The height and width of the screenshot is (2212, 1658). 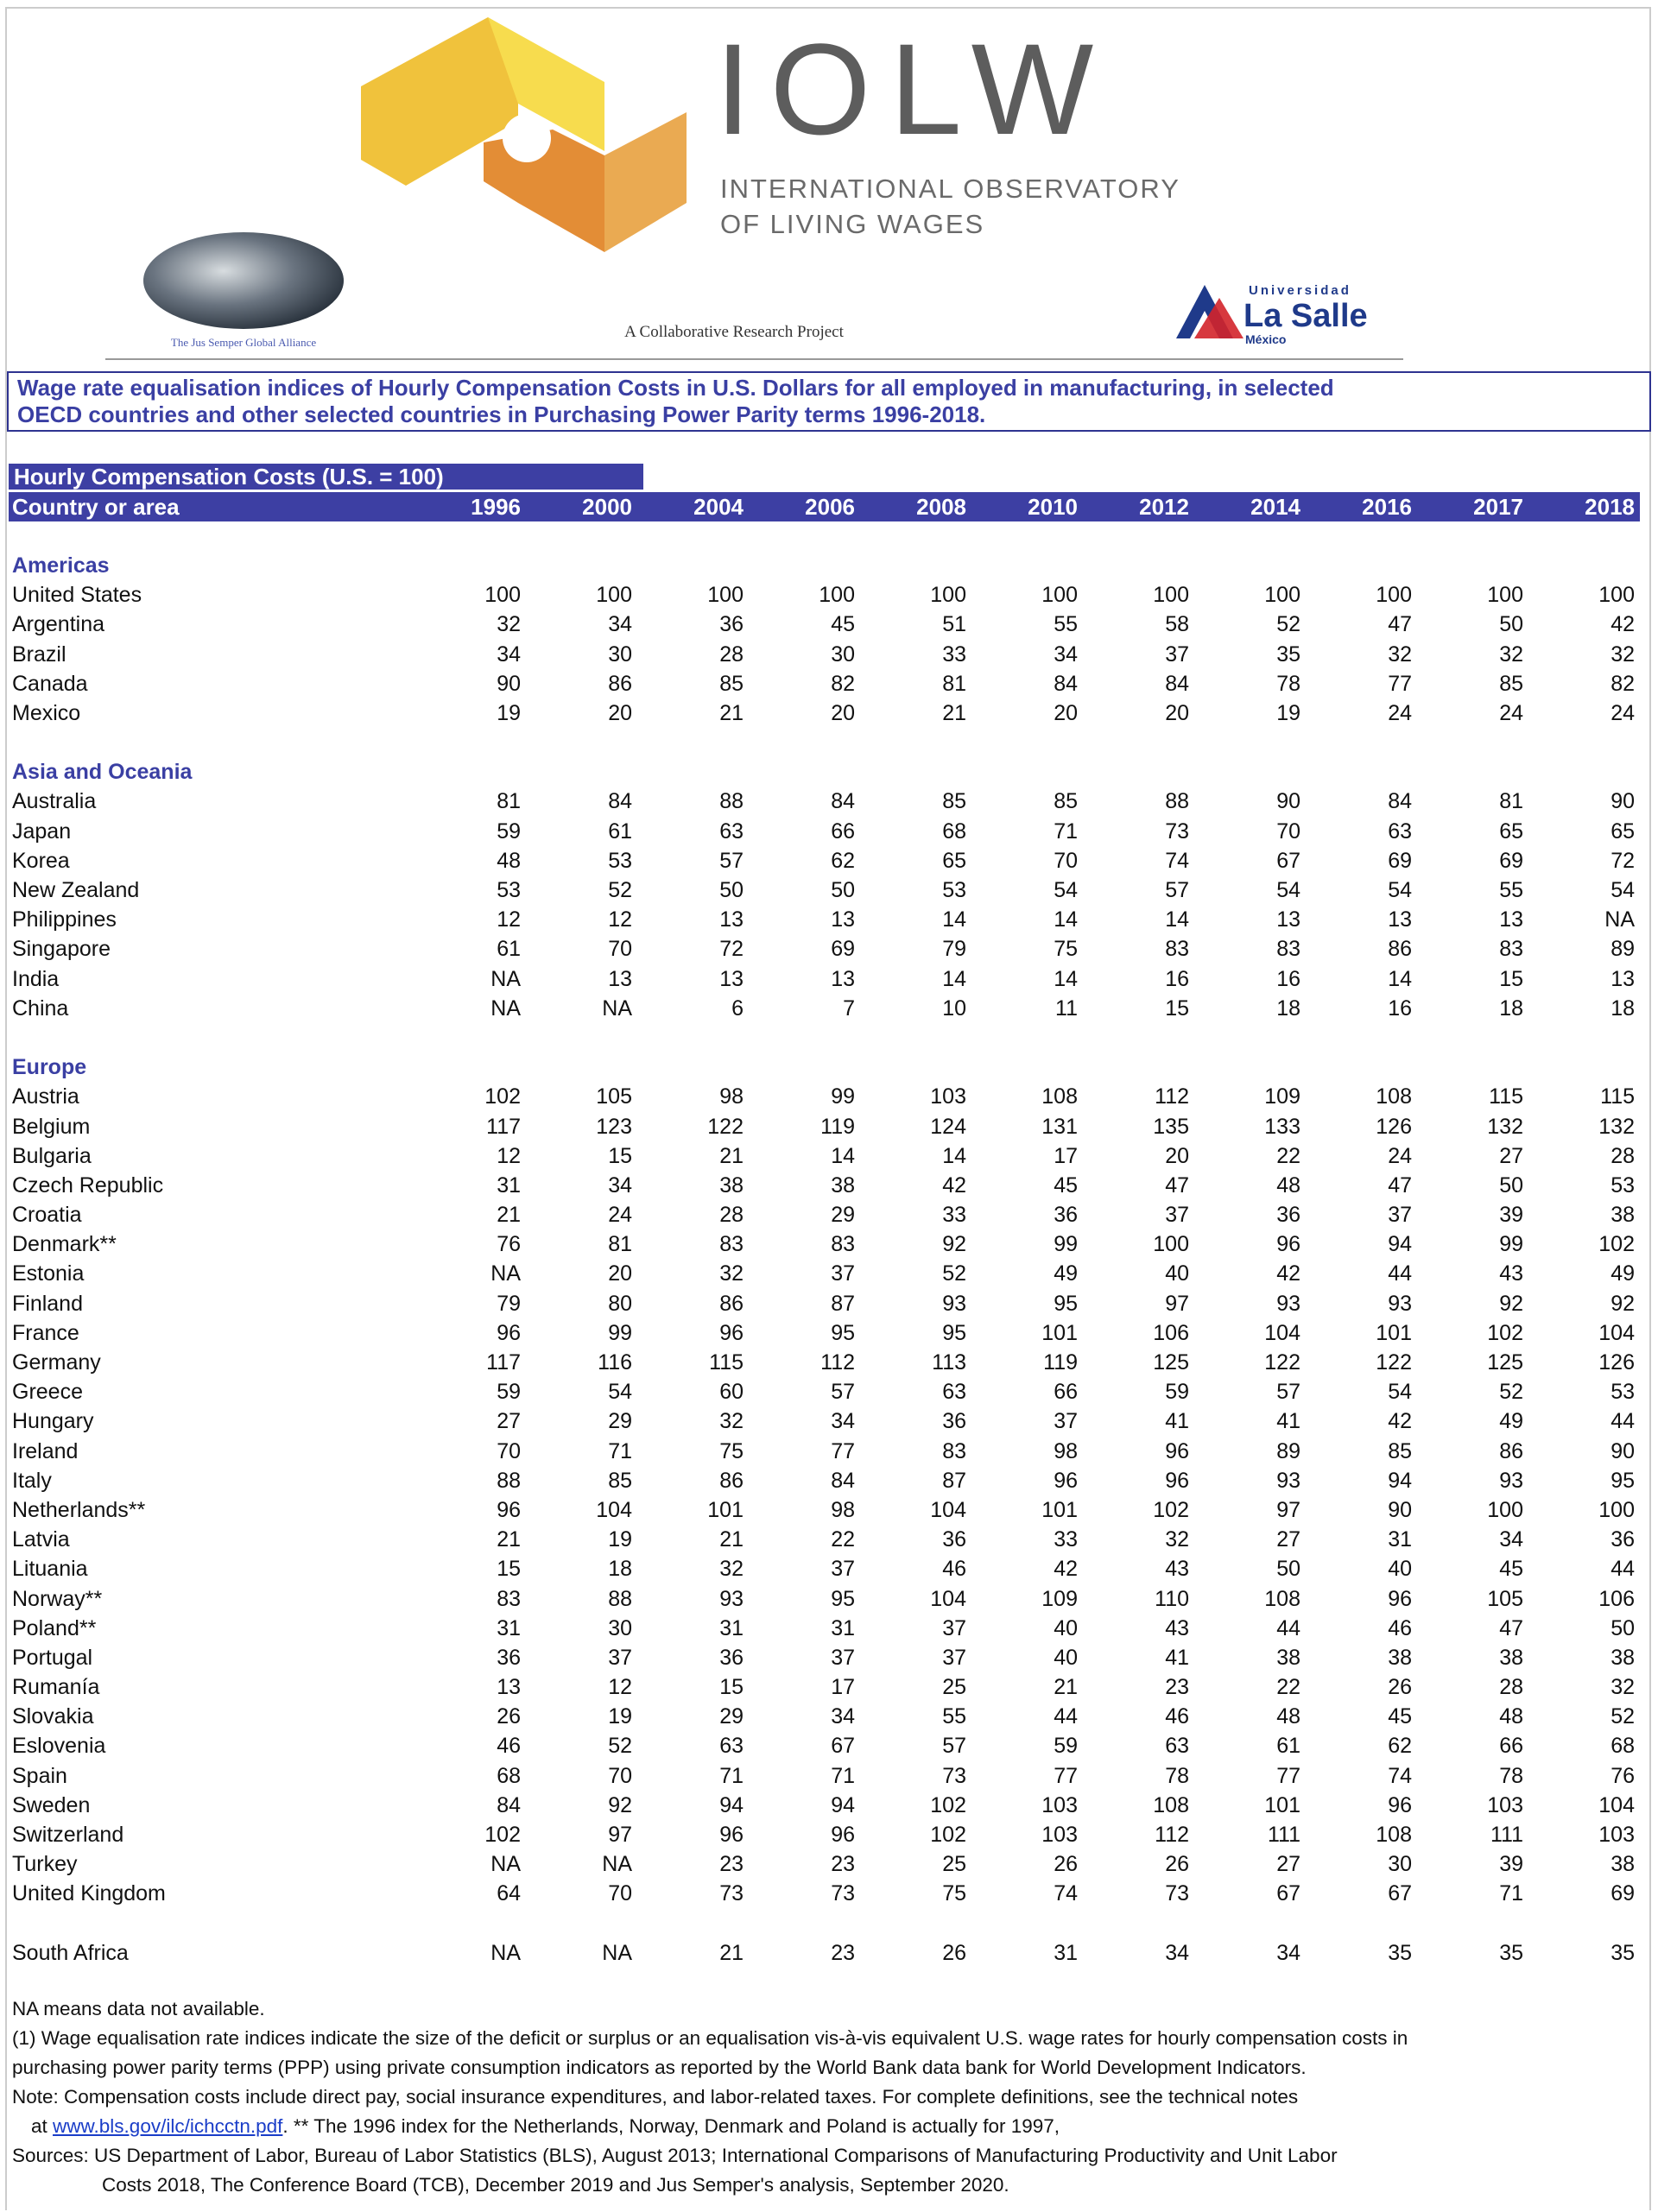 I want to click on value-cell: 31, so click(x=509, y=1185).